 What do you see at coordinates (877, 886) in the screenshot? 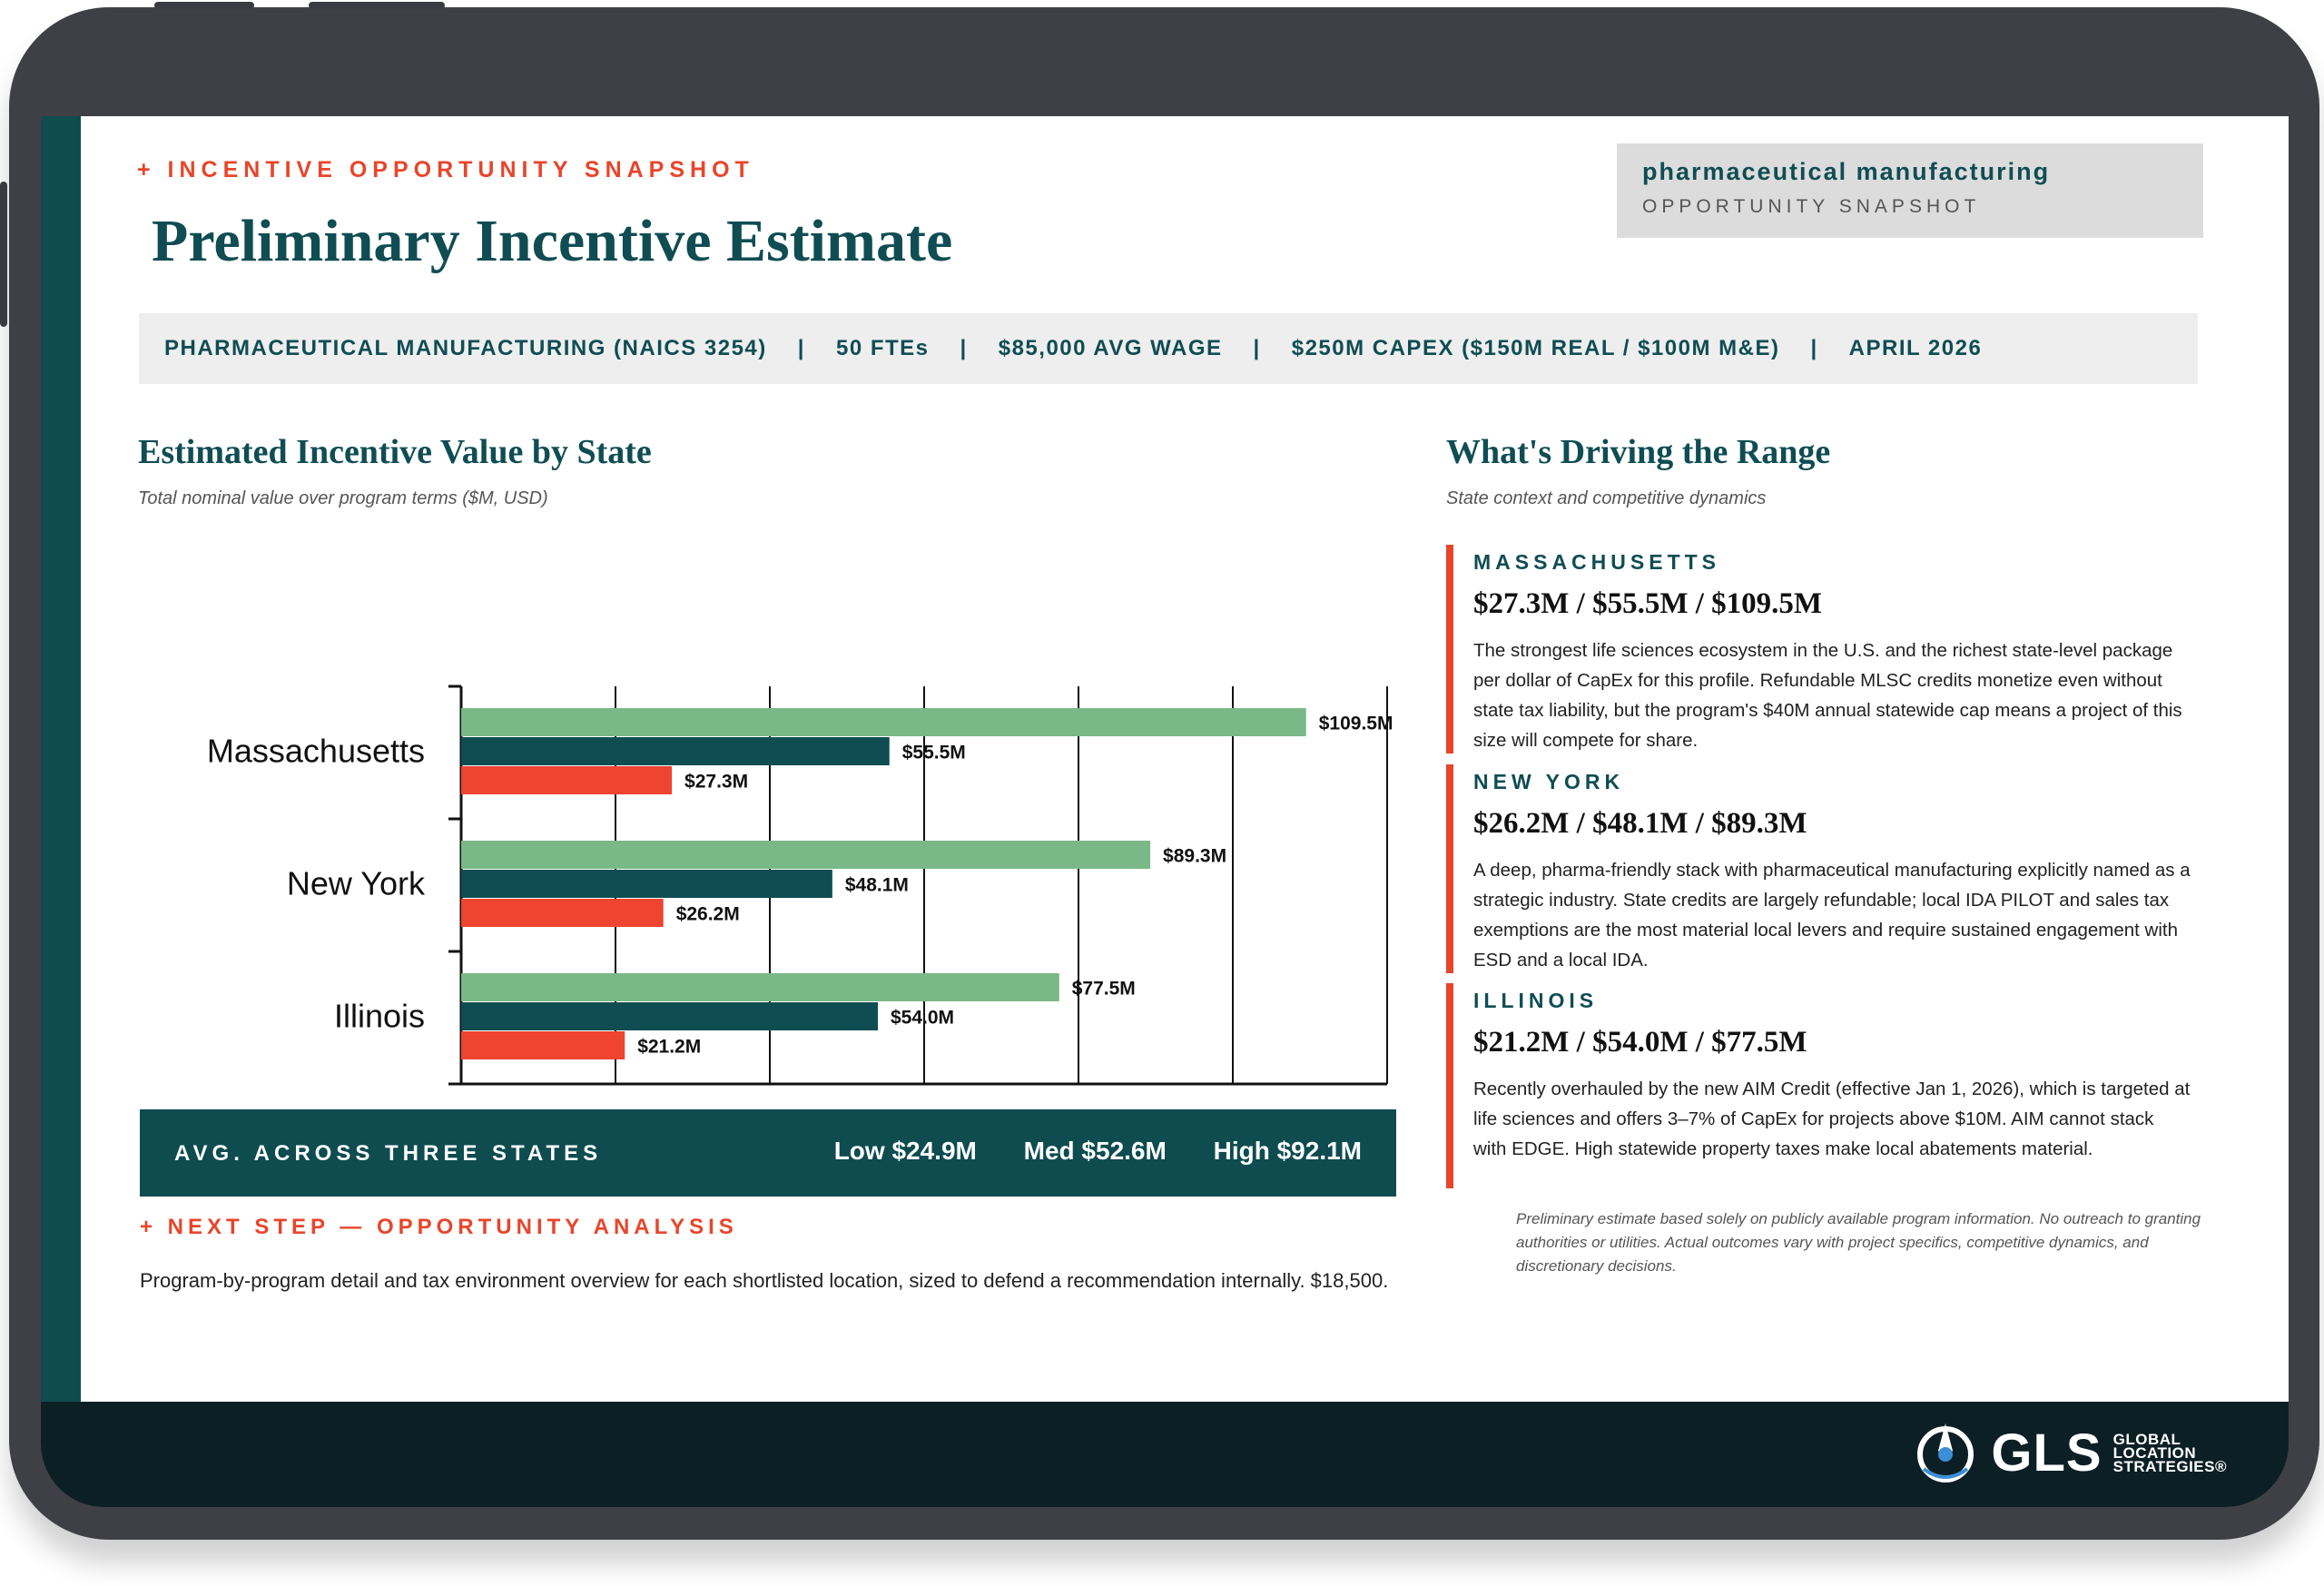
I see `data-label: $48.1M` at bounding box center [877, 886].